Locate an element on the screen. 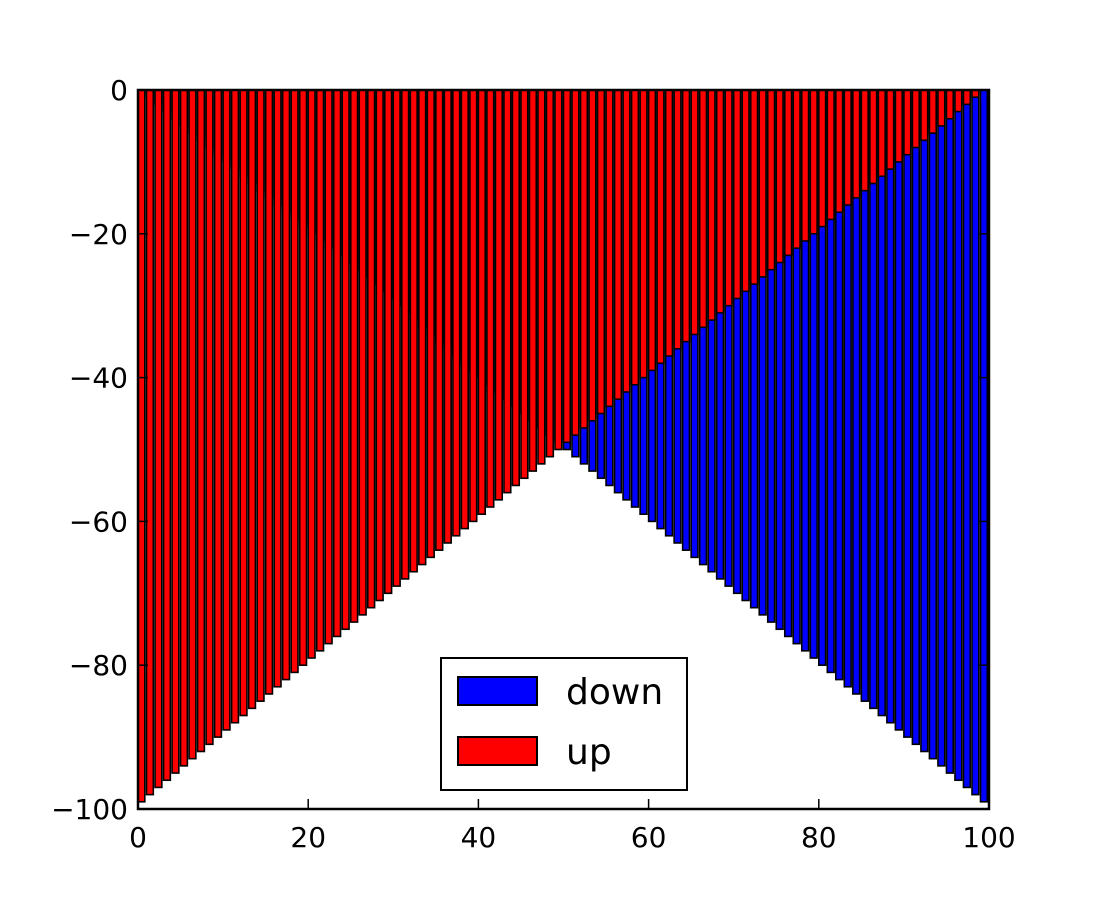 The height and width of the screenshot is (900, 1100). x-axis-tick-labels: 0 20 40 60 80 100 is located at coordinates (572, 837).